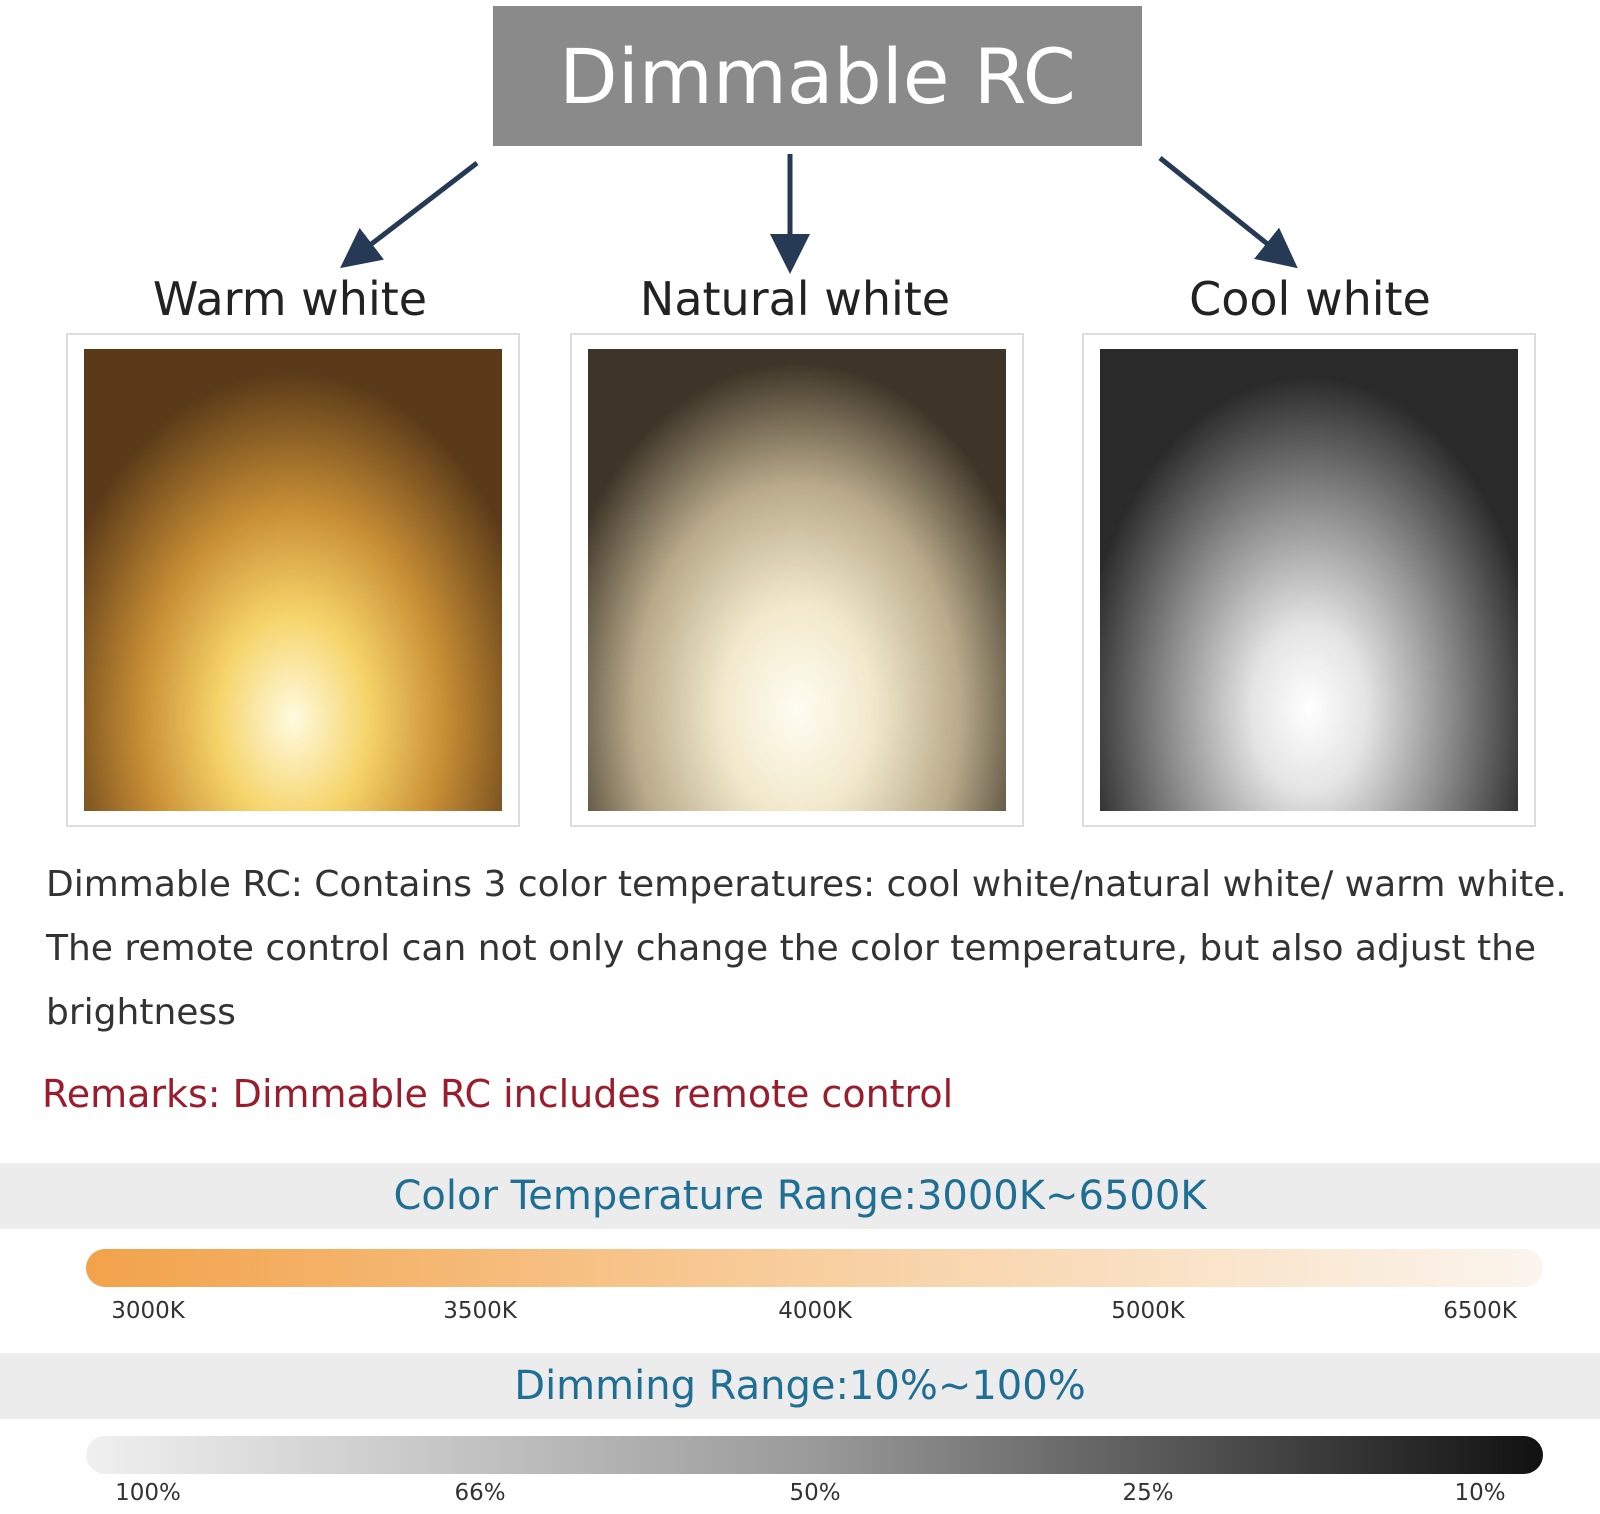 Image resolution: width=1600 pixels, height=1514 pixels. What do you see at coordinates (480, 1311) in the screenshot?
I see `range-label: 3500K` at bounding box center [480, 1311].